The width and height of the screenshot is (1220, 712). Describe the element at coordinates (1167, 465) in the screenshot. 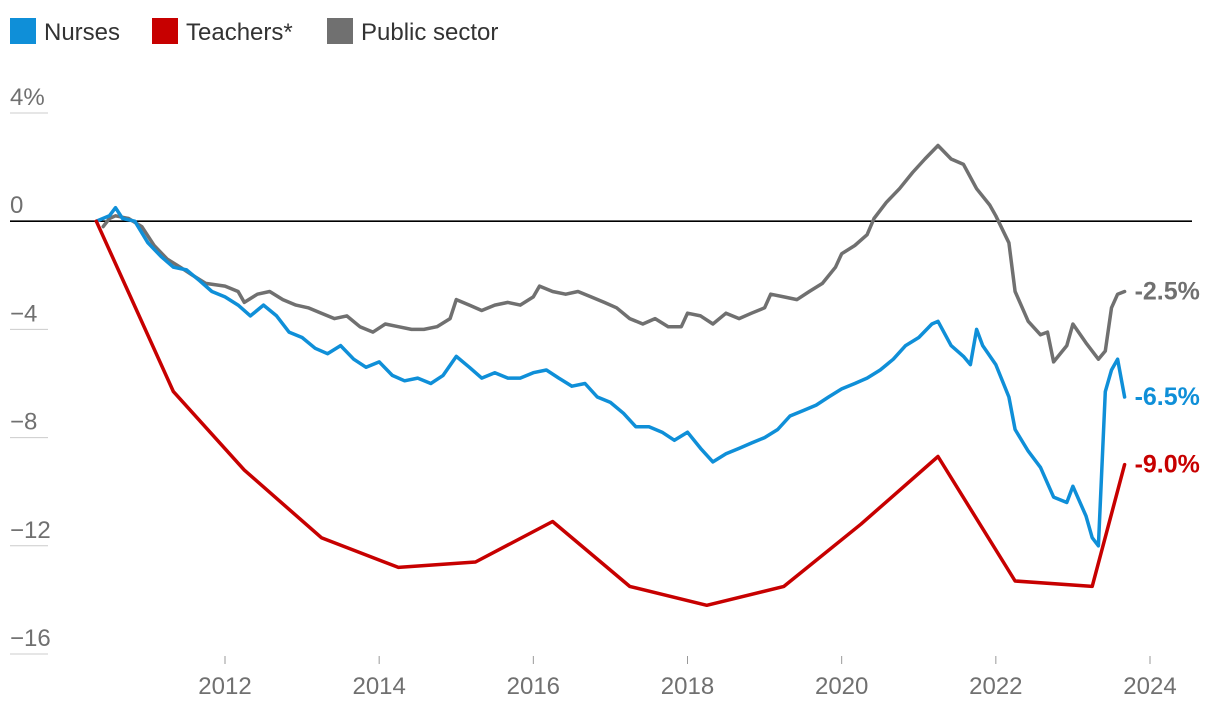

I see `end-label-teachers: -9.0%` at that location.